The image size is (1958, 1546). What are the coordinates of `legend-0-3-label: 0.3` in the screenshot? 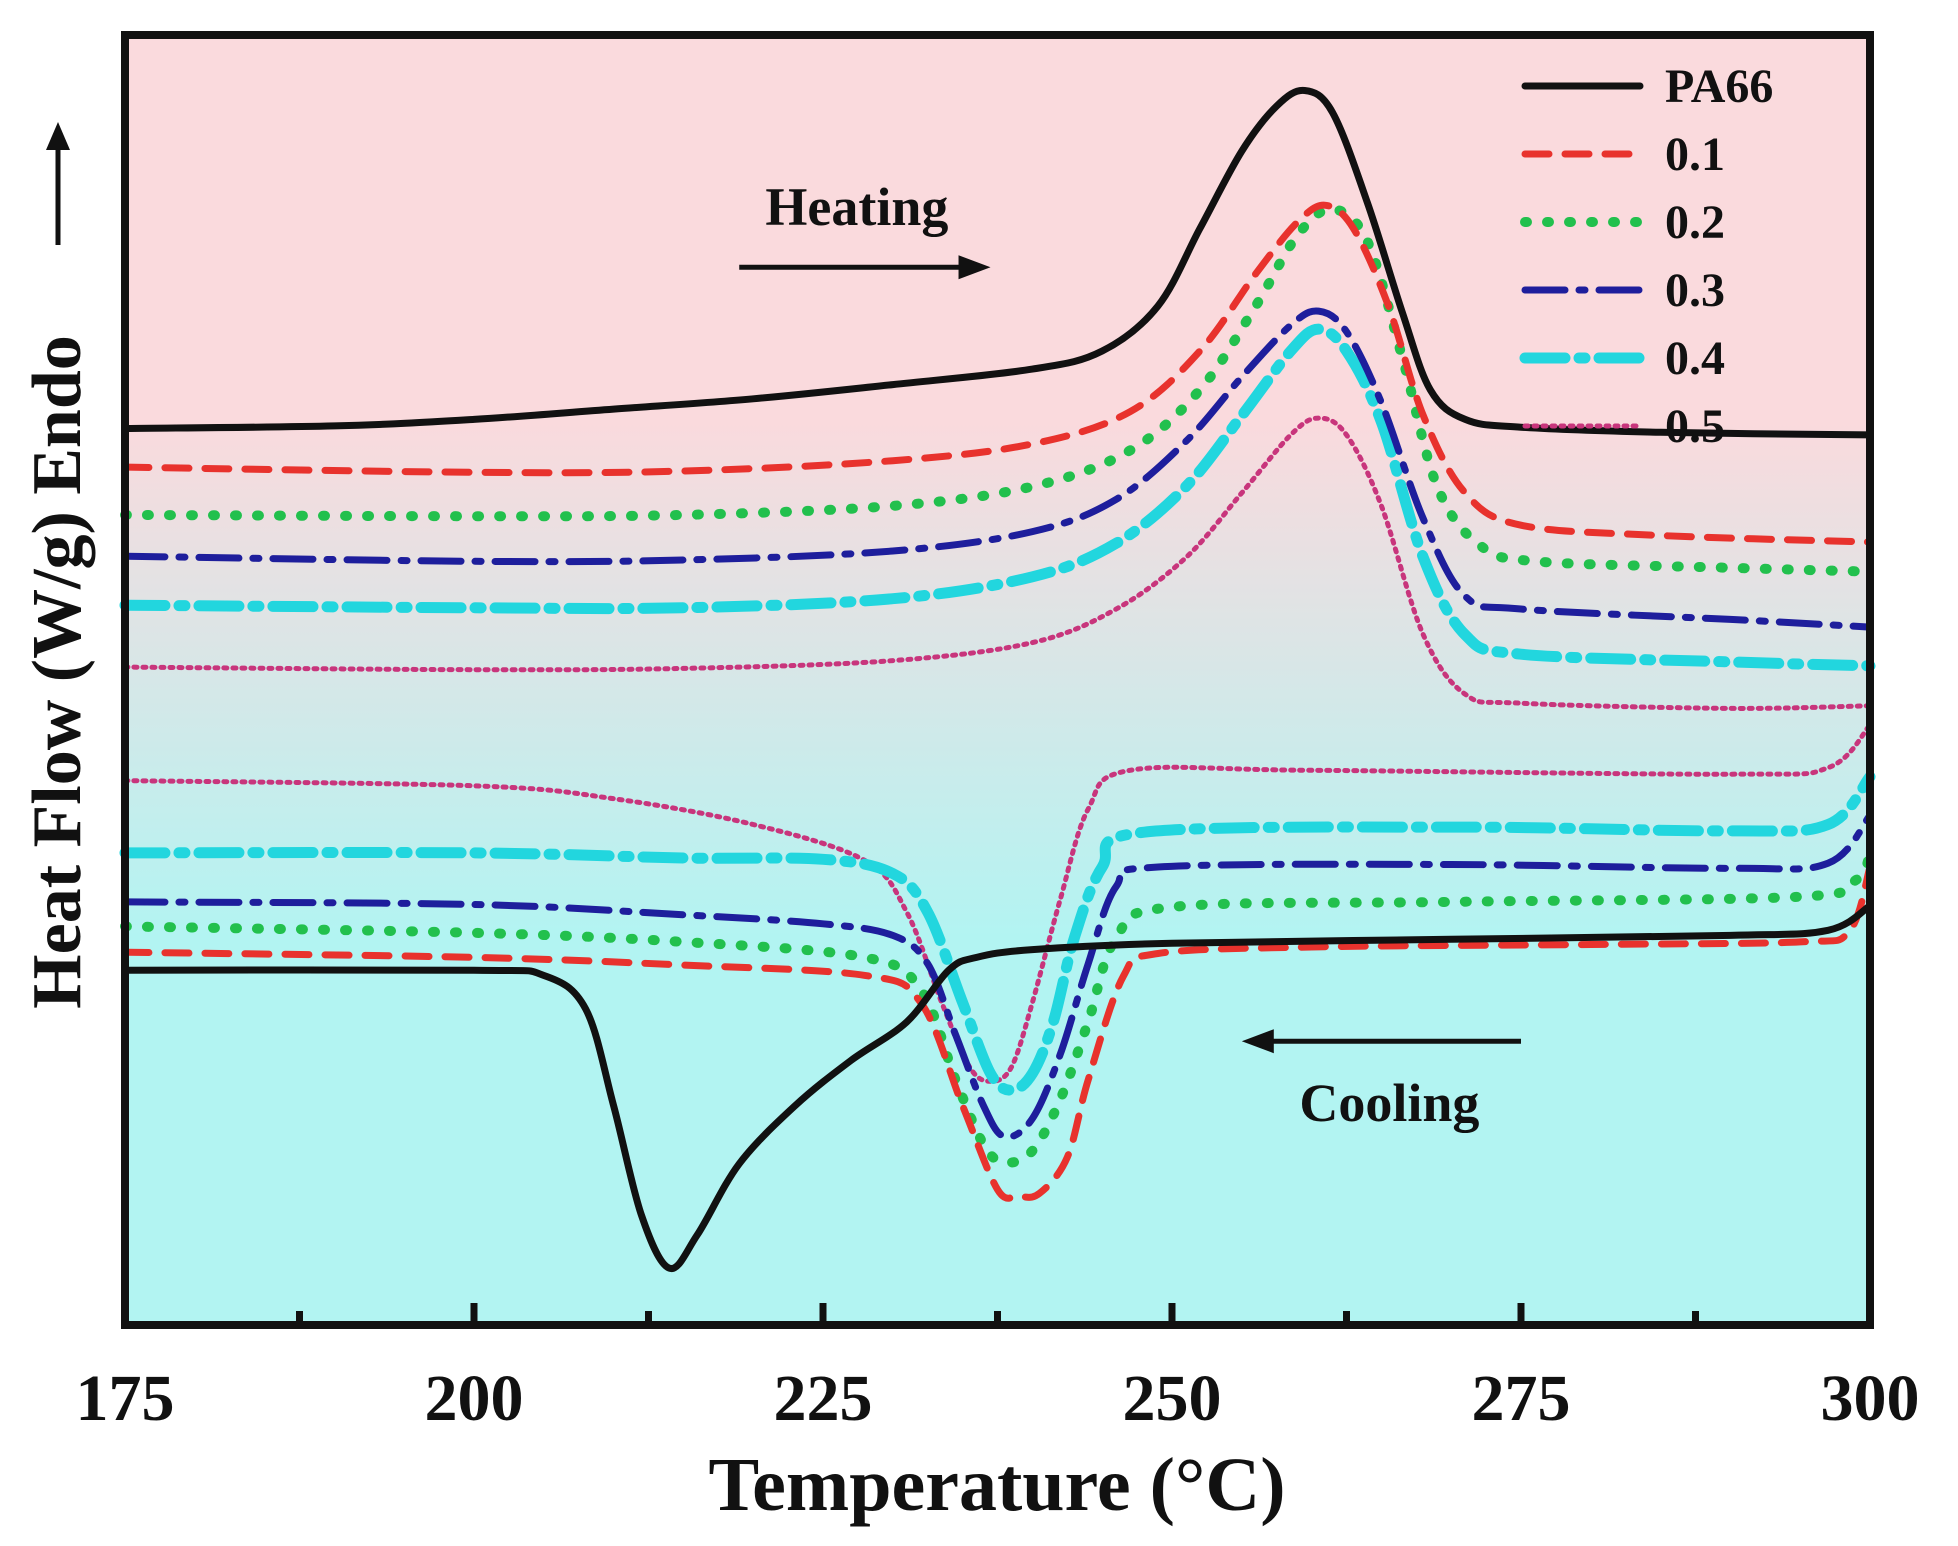 It's located at (1695, 290).